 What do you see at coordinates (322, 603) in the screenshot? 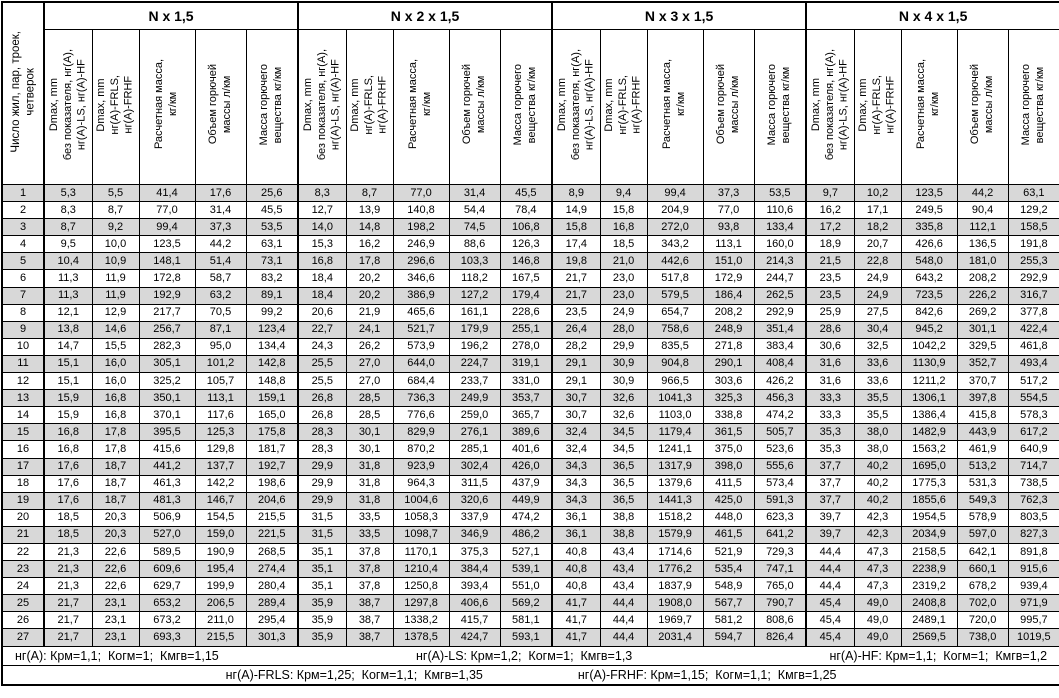
I see `data-cell: 35,9` at bounding box center [322, 603].